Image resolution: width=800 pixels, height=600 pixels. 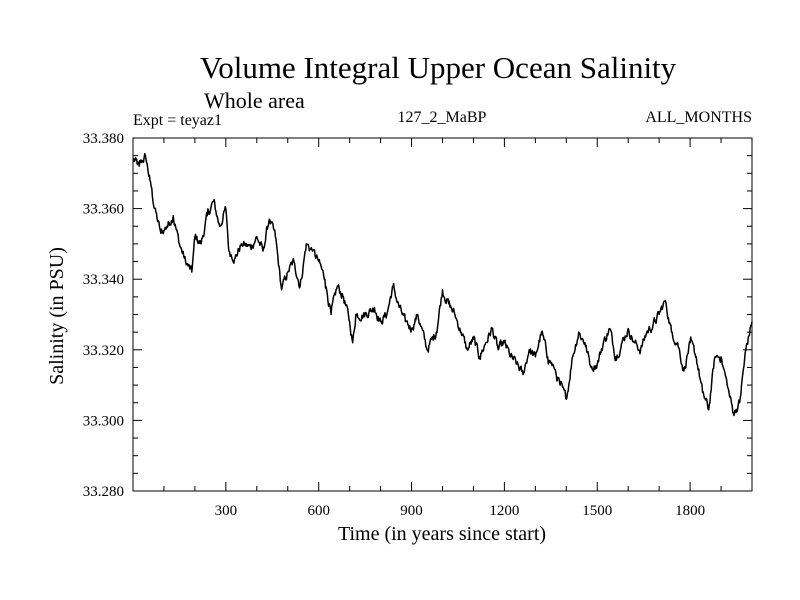 What do you see at coordinates (103, 210) in the screenshot?
I see `y-tick-label: 33.360` at bounding box center [103, 210].